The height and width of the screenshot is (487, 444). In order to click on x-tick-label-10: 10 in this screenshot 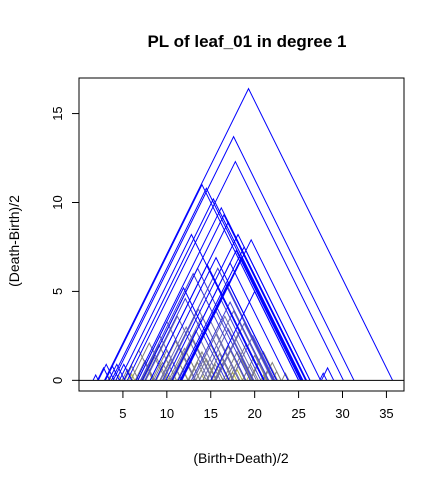, I will do `click(167, 413)`.